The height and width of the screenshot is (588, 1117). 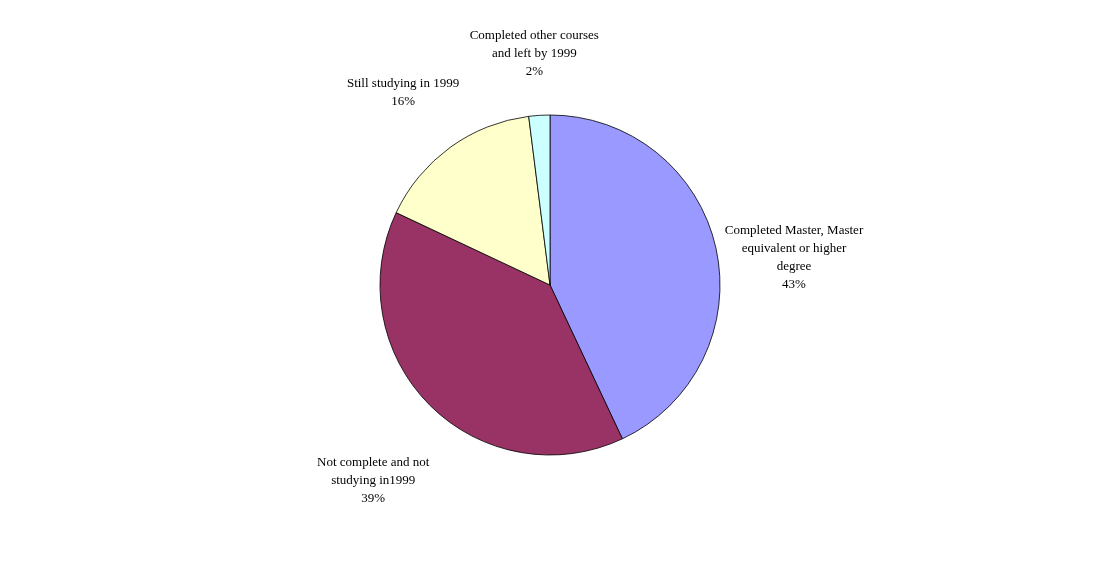 I want to click on slice-label: Still studying in 1999, so click(x=403, y=82).